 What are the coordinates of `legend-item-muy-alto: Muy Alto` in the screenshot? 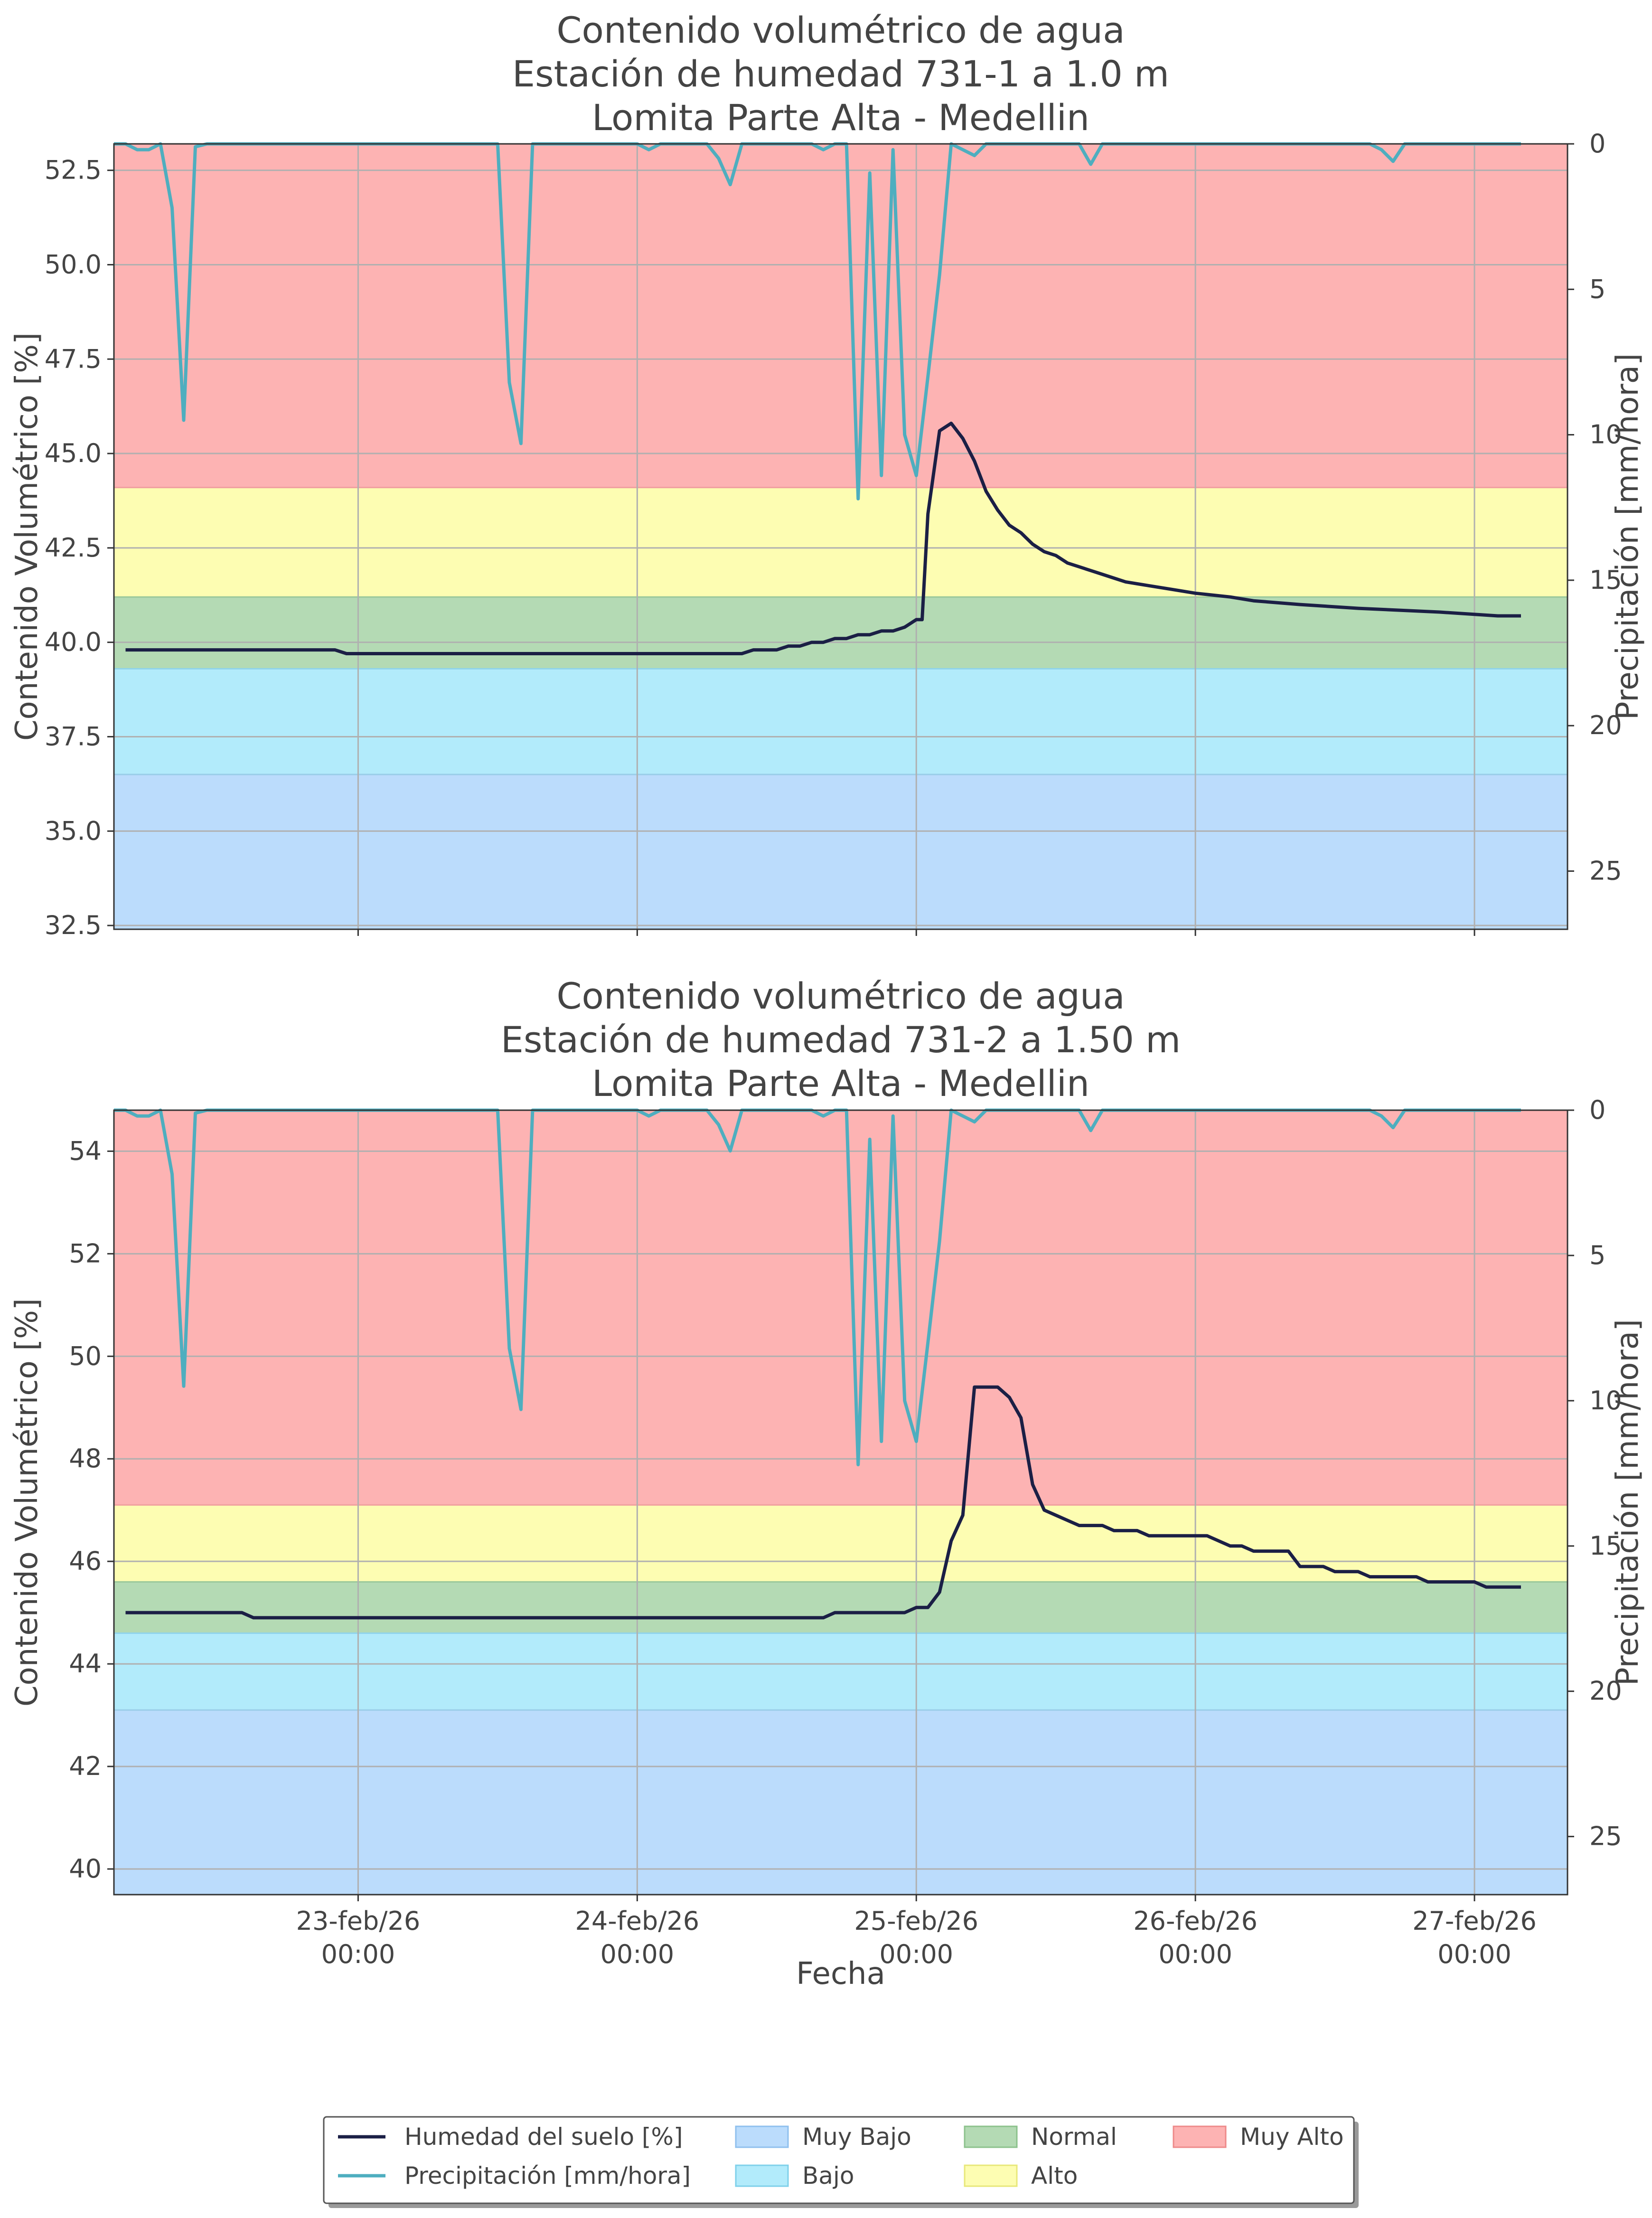 It's located at (1258, 2137).